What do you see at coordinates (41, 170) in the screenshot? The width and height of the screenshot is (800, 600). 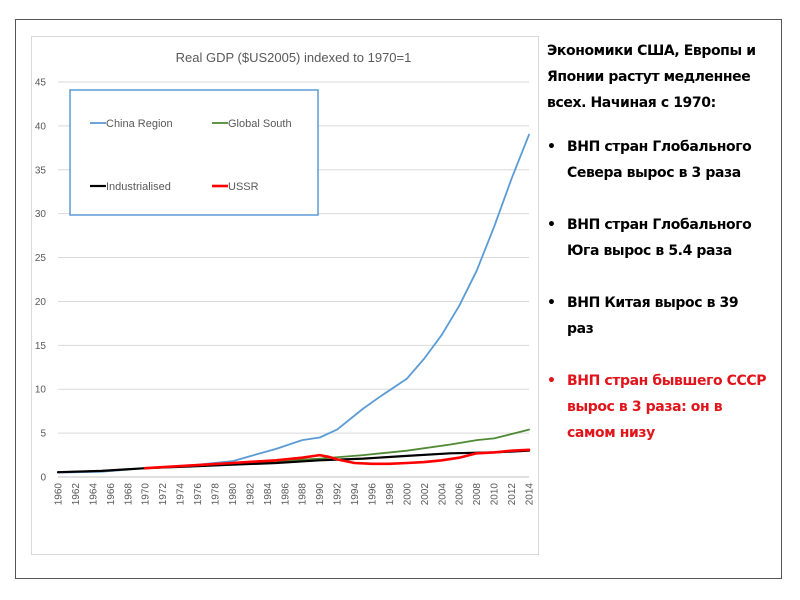 I see `y-tick-label: 35` at bounding box center [41, 170].